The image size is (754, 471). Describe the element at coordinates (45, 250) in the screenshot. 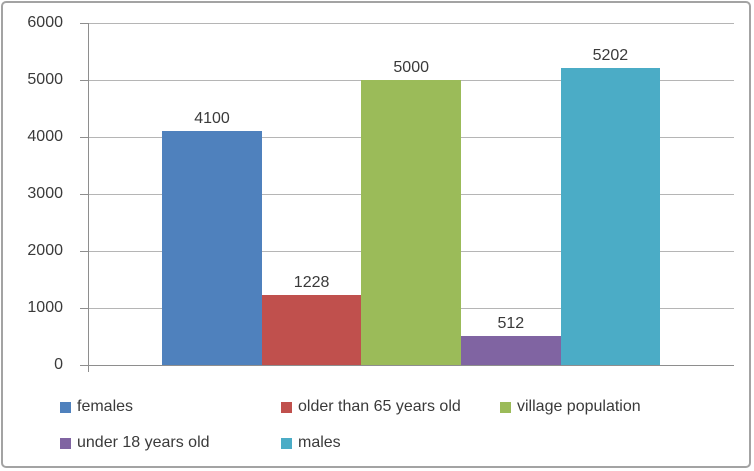

I see `y-tick-label: 2000` at that location.